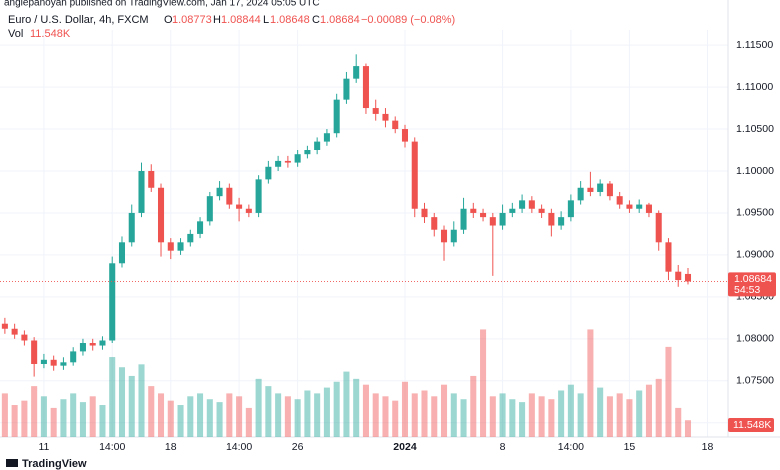 The image size is (780, 470). Describe the element at coordinates (755, 339) in the screenshot. I see `y-tick-label: 1.08000` at that location.